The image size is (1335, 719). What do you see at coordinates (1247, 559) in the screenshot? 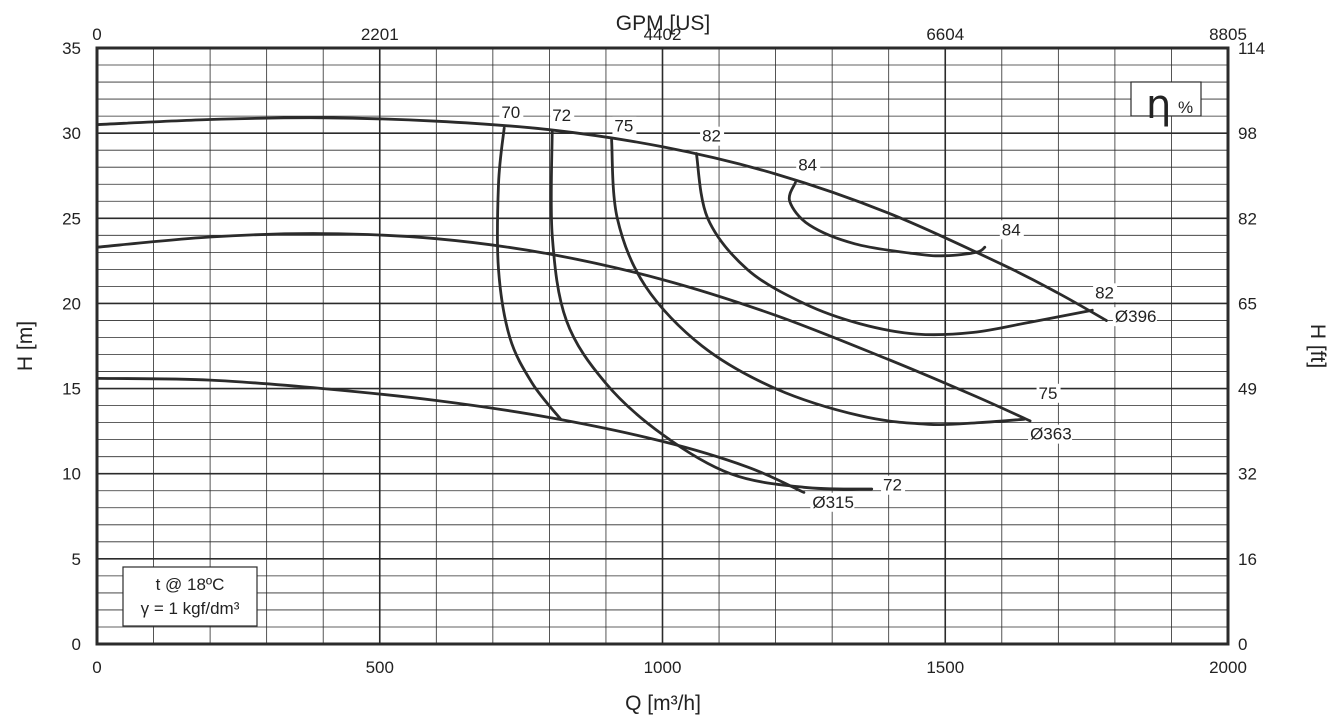
I see `y-tick-label-right: 16` at bounding box center [1247, 559].